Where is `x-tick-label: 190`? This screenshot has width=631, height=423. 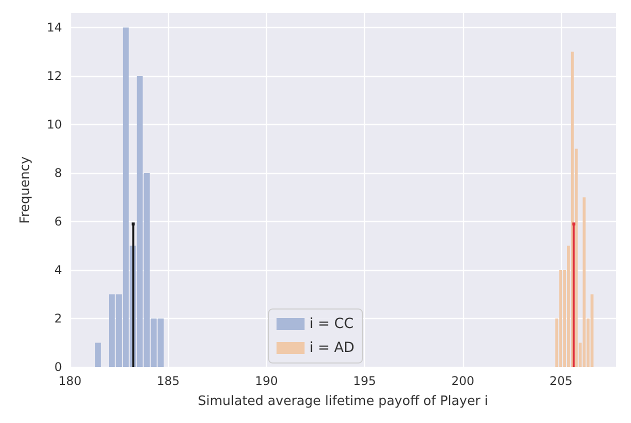
x-tick-label: 190 is located at coordinates (266, 381).